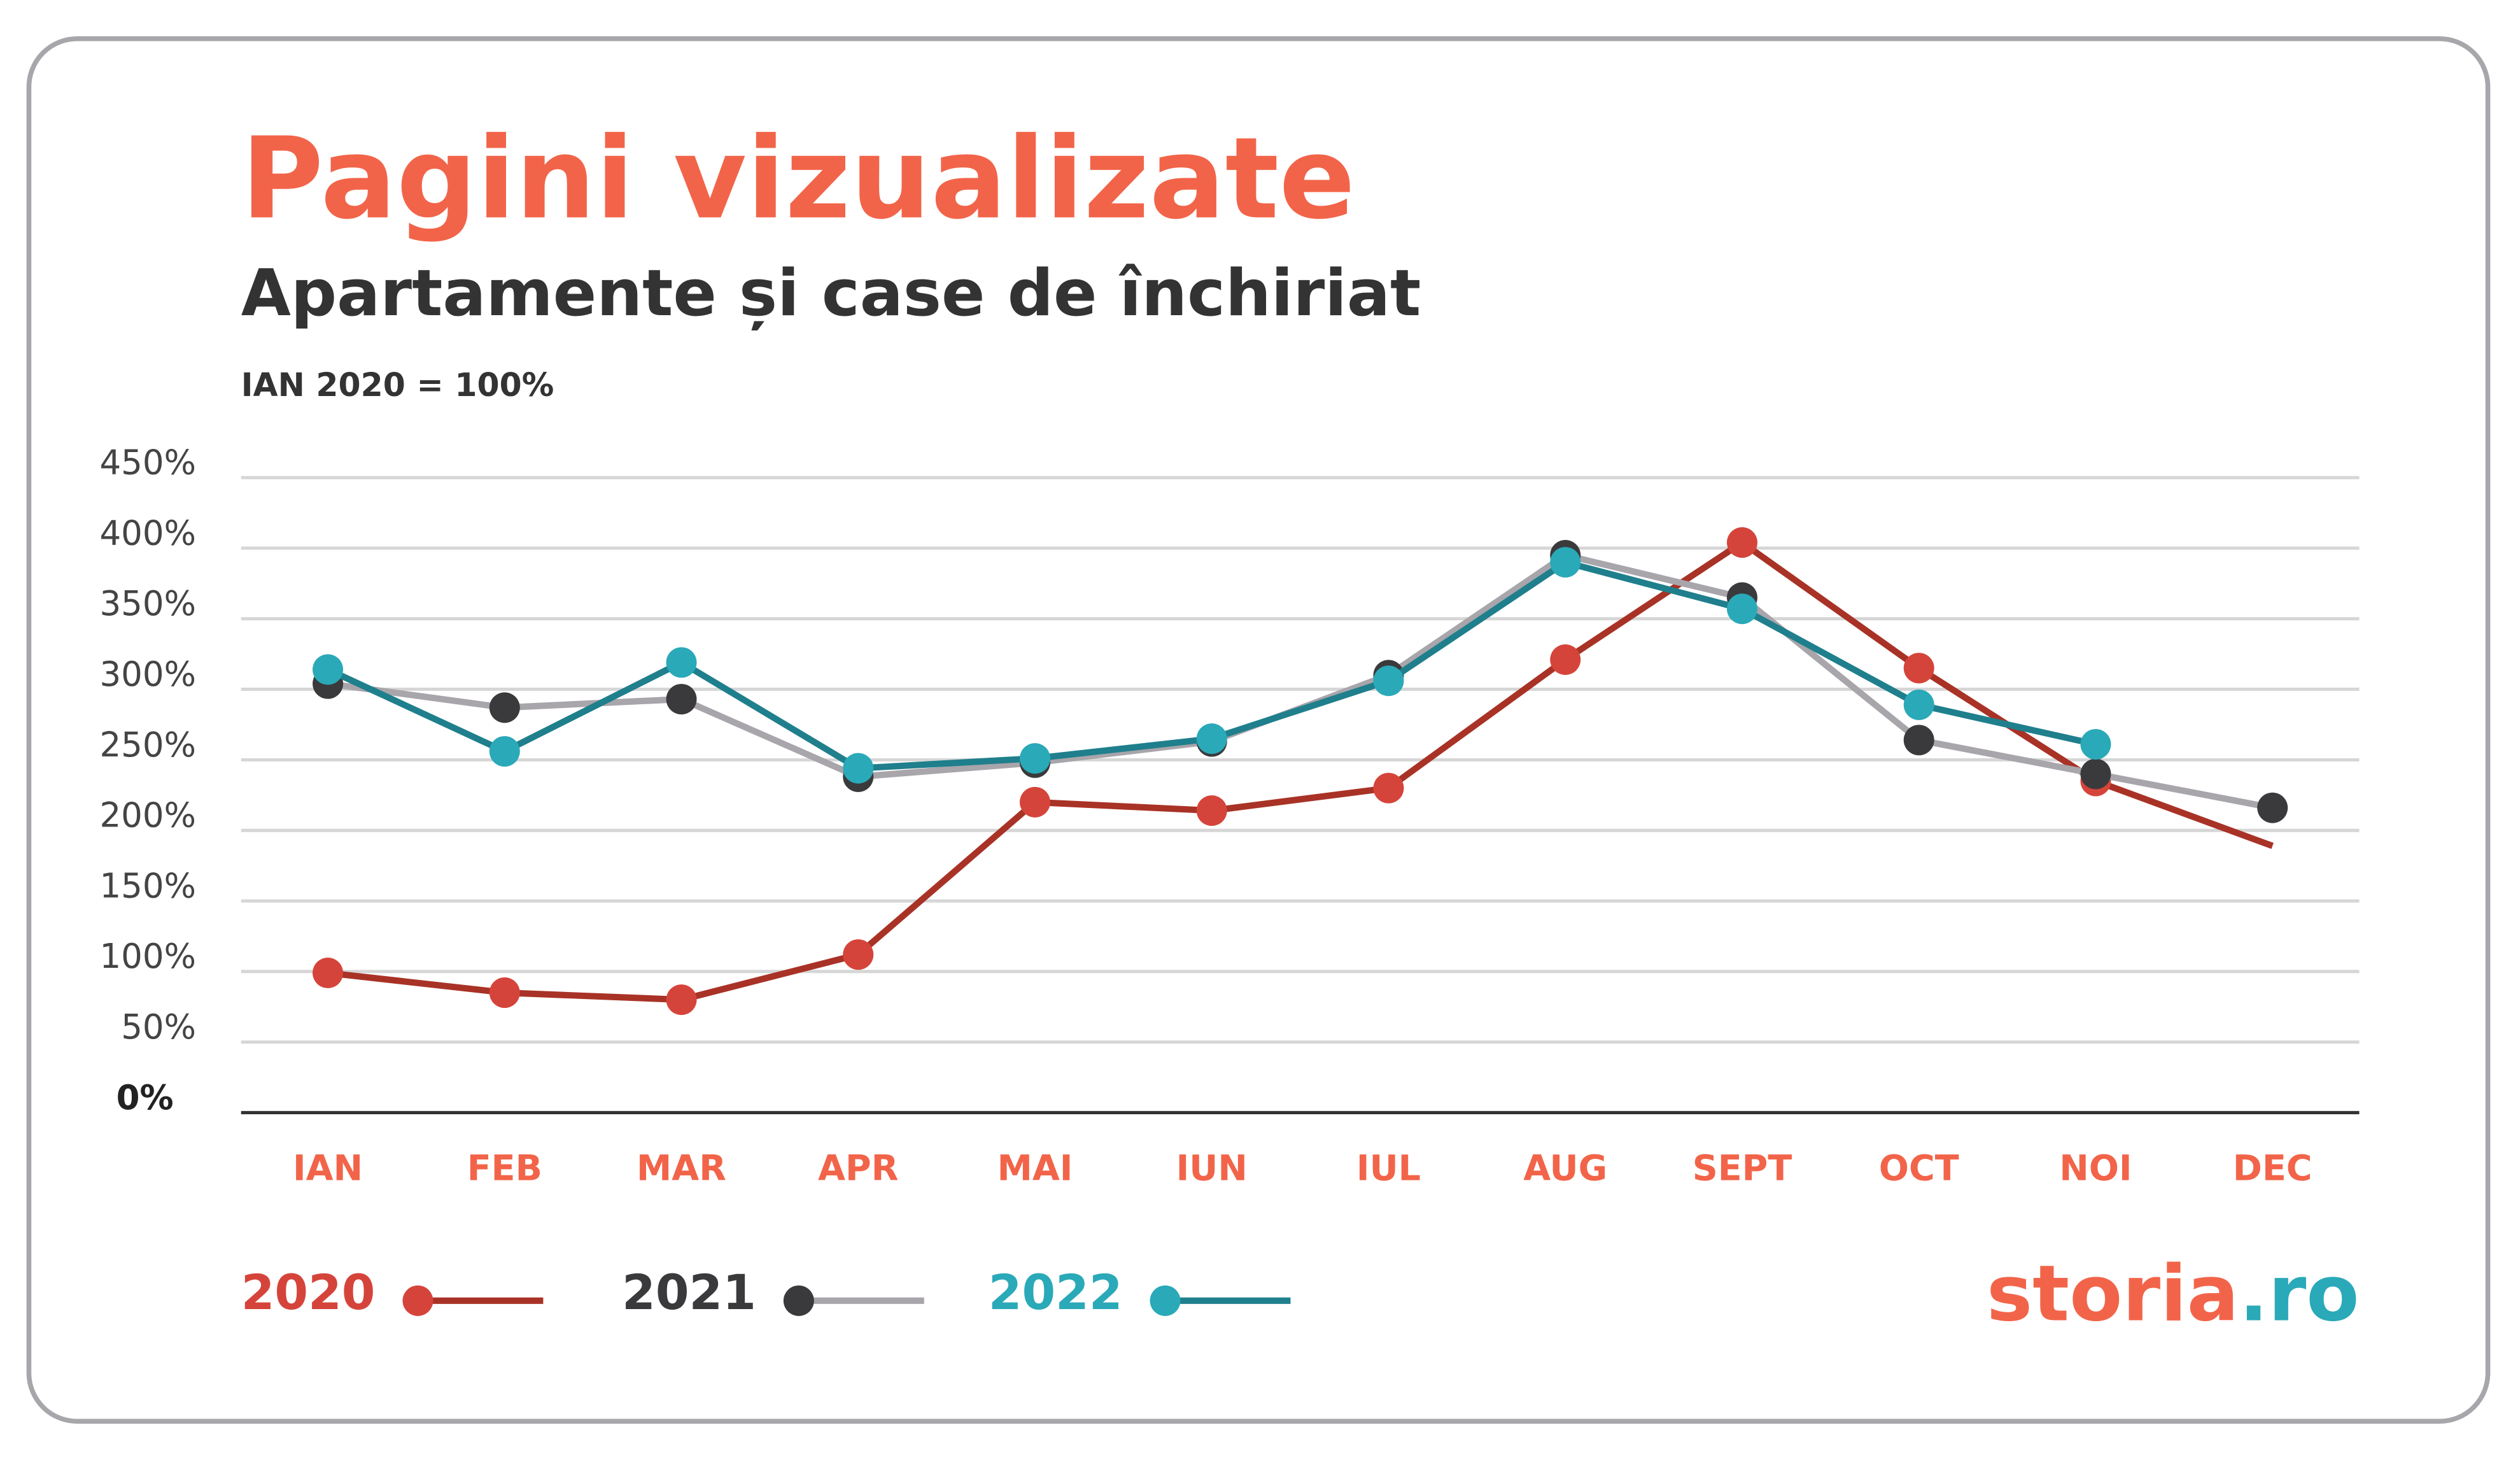 This screenshot has width=2520, height=1460. What do you see at coordinates (147, 533) in the screenshot?
I see `y-tick-label: 400%` at bounding box center [147, 533].